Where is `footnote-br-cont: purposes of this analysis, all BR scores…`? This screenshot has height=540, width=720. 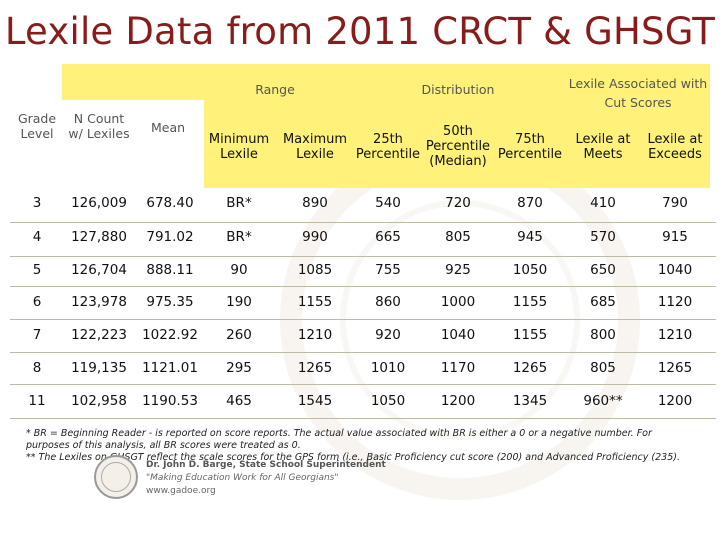
footnote-br-cont: purposes of this analysis, all BR scores… is located at coordinates (163, 445).